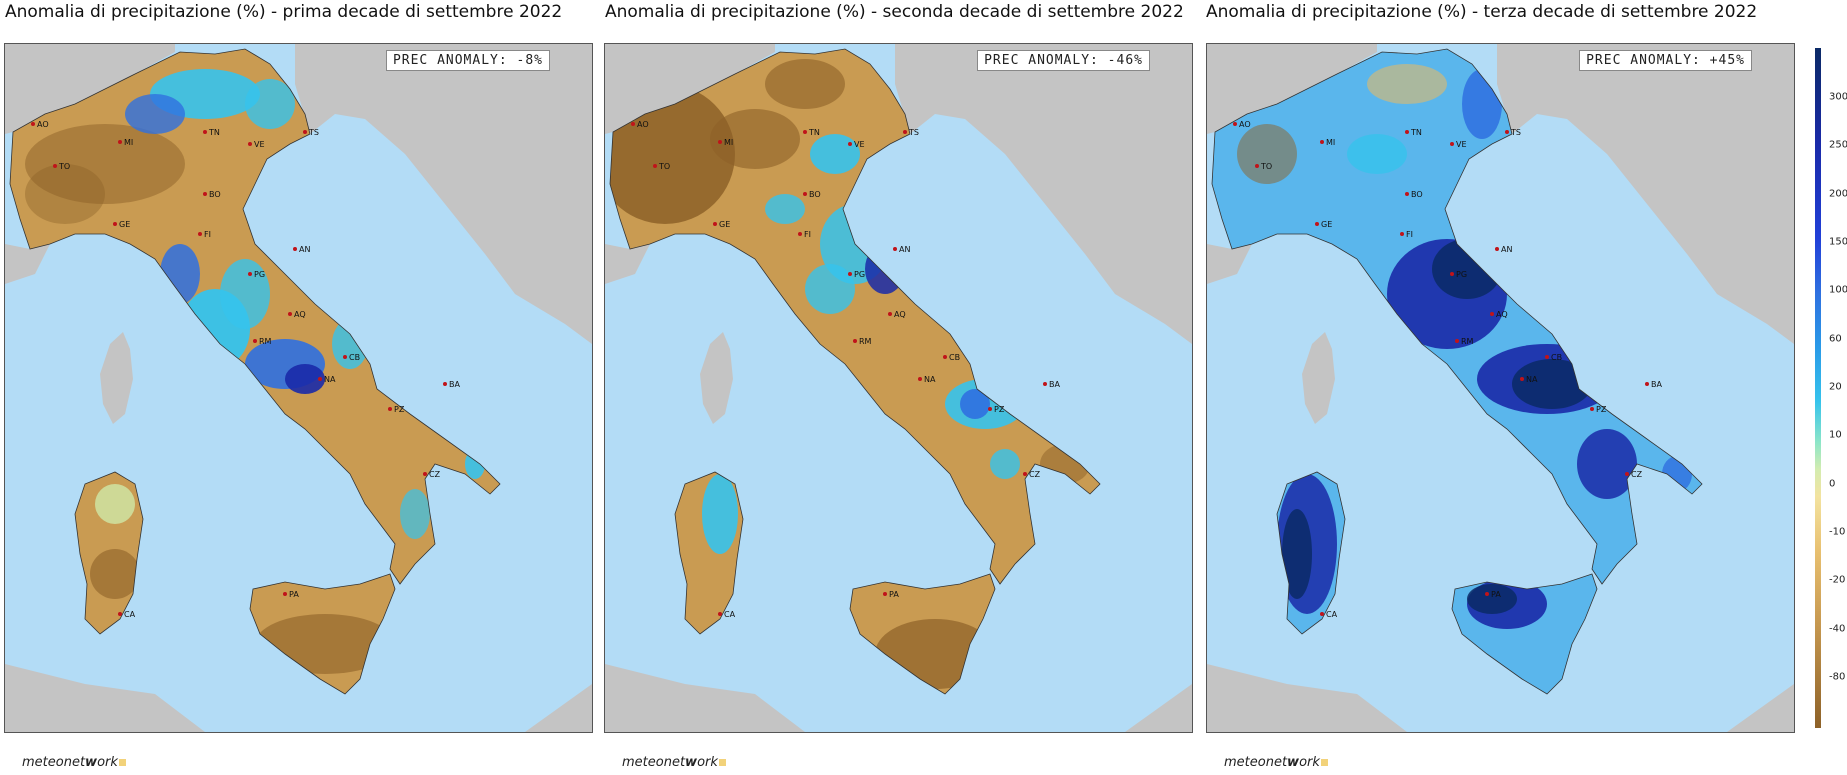 This screenshot has width=1847, height=775. I want to click on logo-3: meteonetwork, so click(1276, 762).